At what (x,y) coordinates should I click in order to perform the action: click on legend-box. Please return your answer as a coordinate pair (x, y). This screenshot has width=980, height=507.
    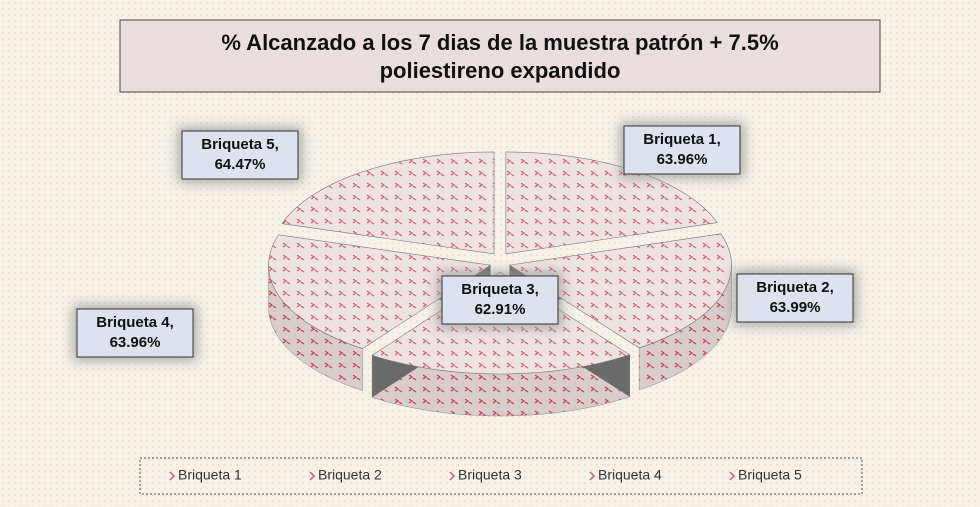
    Looking at the image, I should click on (501, 476).